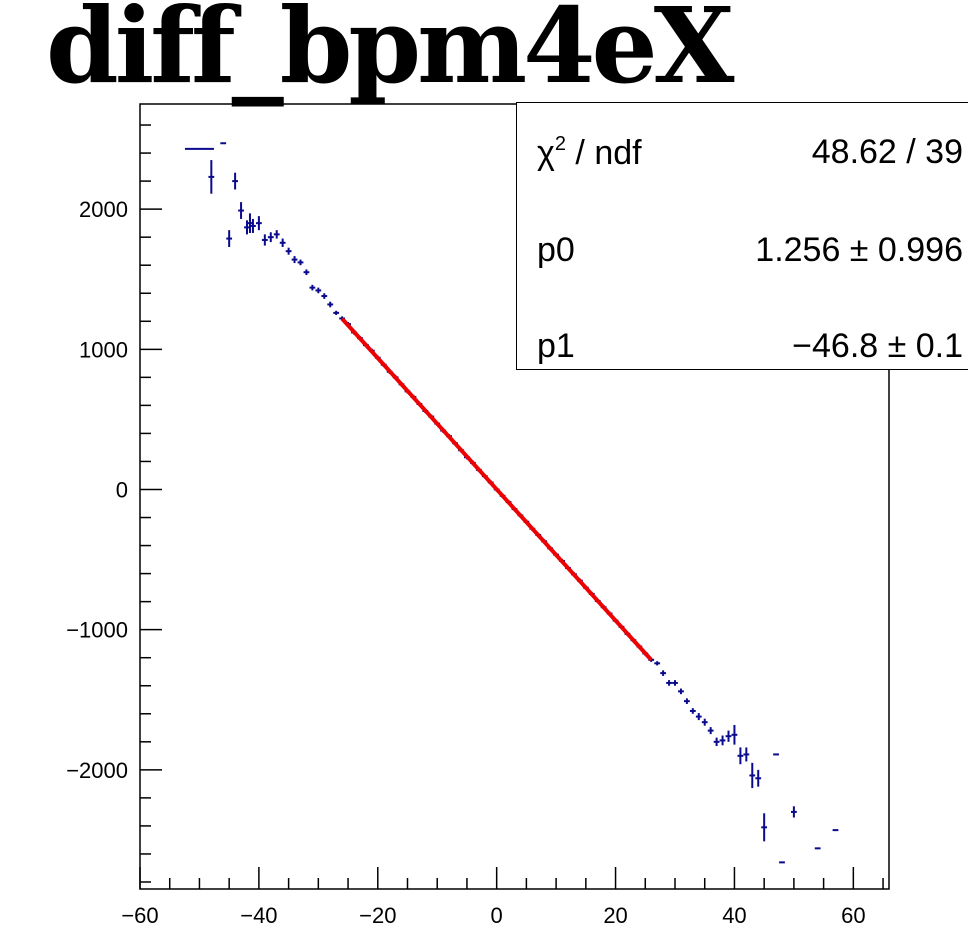 This screenshot has height=941, width=968. I want to click on stats-row-p0: p0 1.256 ± 0.996, so click(752, 251).